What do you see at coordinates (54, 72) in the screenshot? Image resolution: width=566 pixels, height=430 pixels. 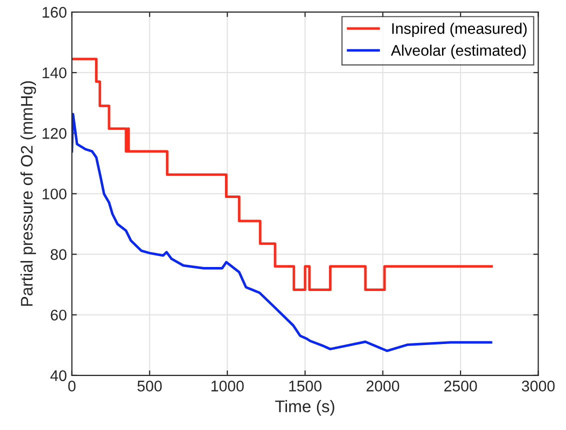 I see `y-tick-label: 140` at bounding box center [54, 72].